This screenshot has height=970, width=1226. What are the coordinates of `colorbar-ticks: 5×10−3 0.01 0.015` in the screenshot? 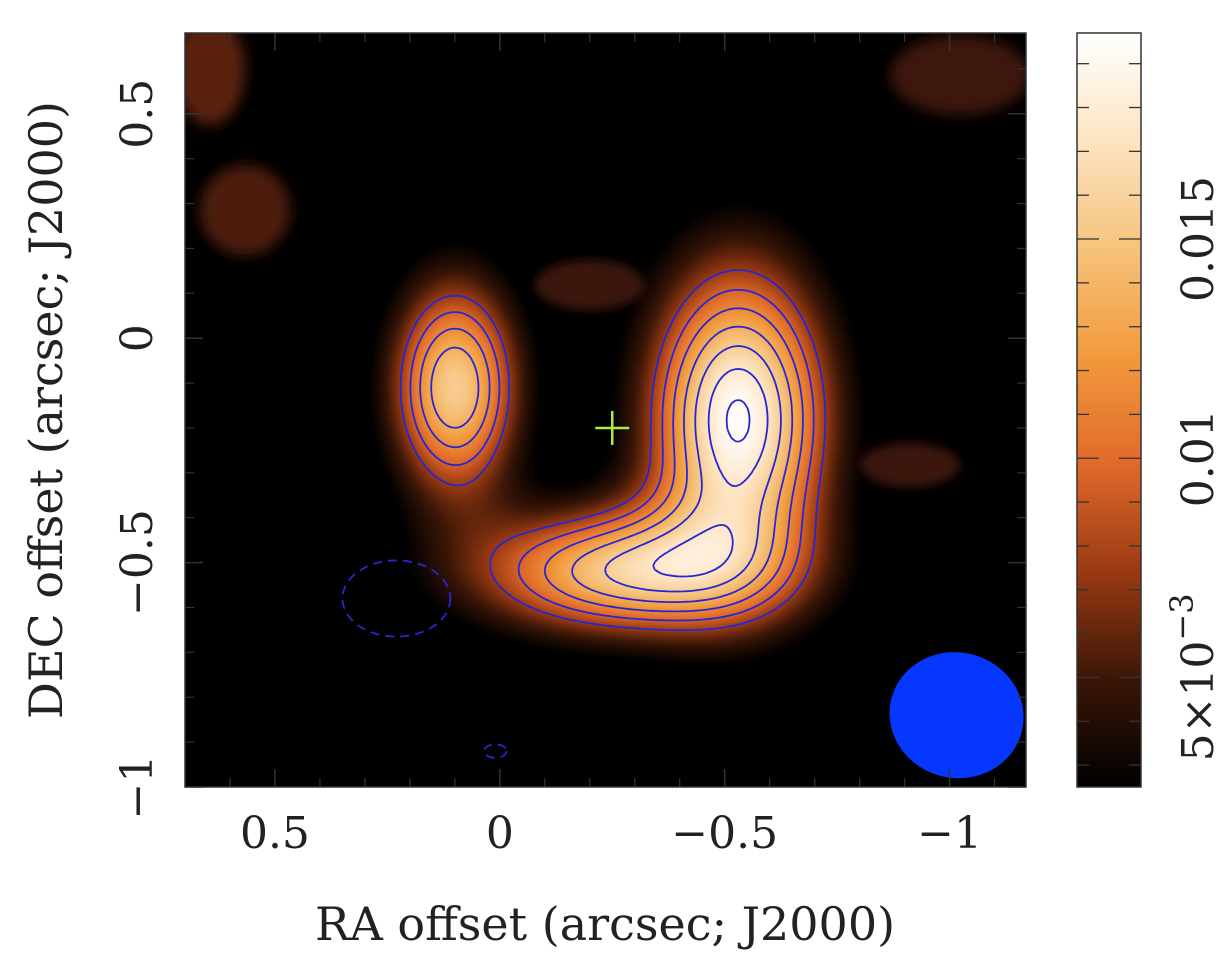 It's located at (1150, 414).